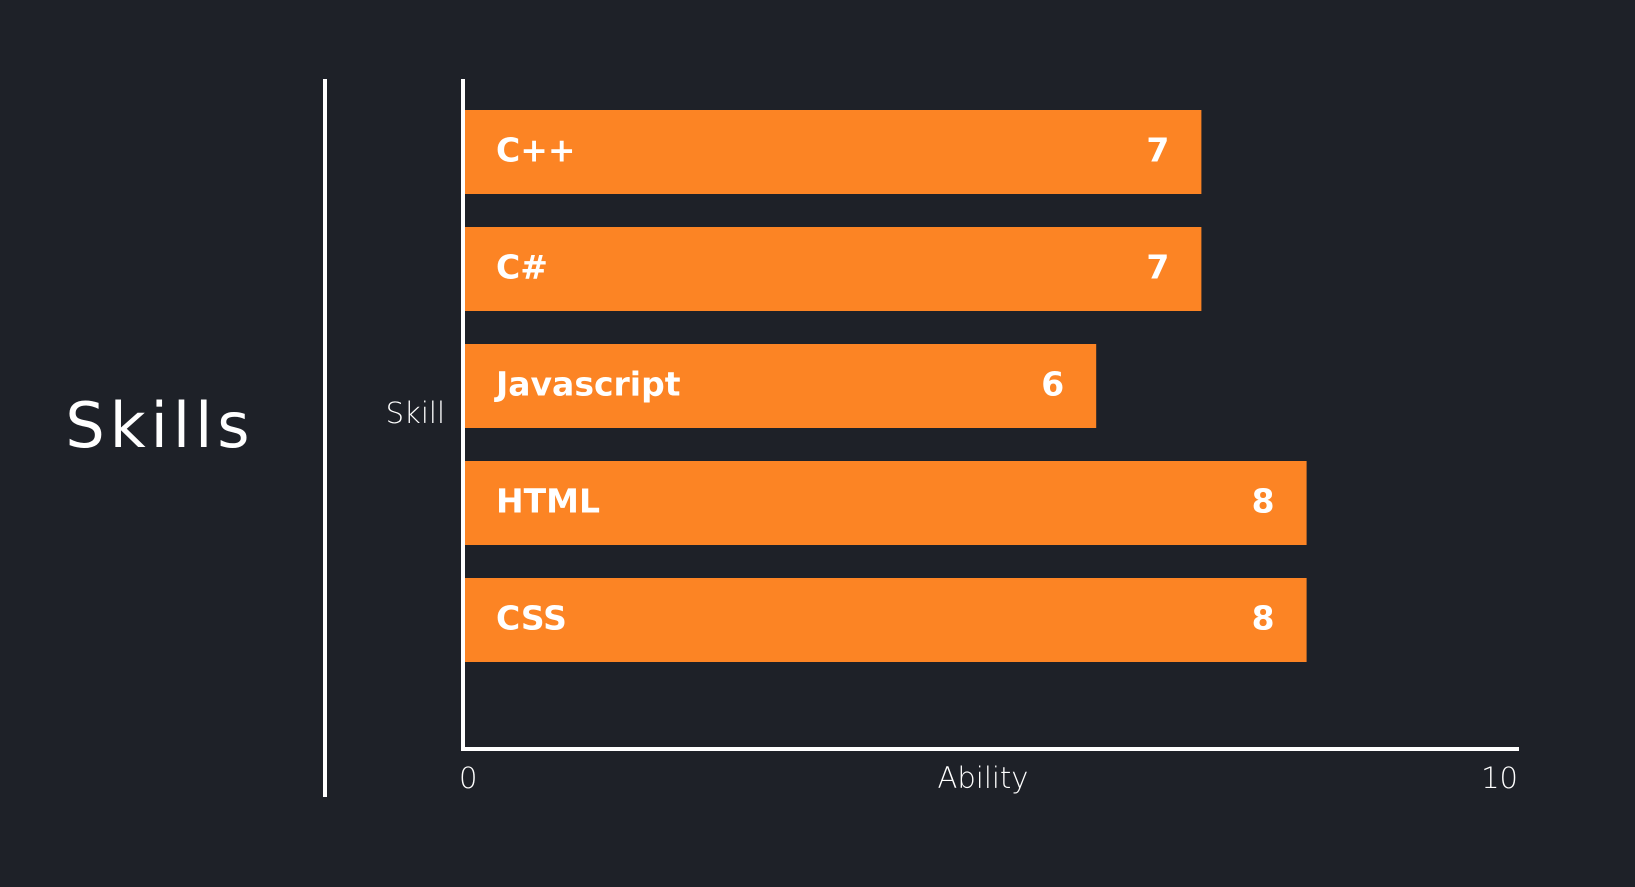  What do you see at coordinates (833, 269) in the screenshot?
I see `bar-csharp` at bounding box center [833, 269].